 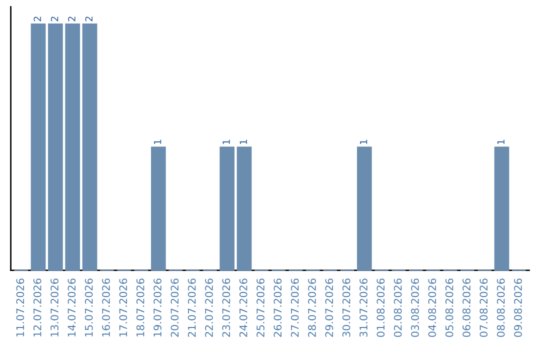 I want to click on x-tick-label: 13.07.2026, so click(x=54, y=307).